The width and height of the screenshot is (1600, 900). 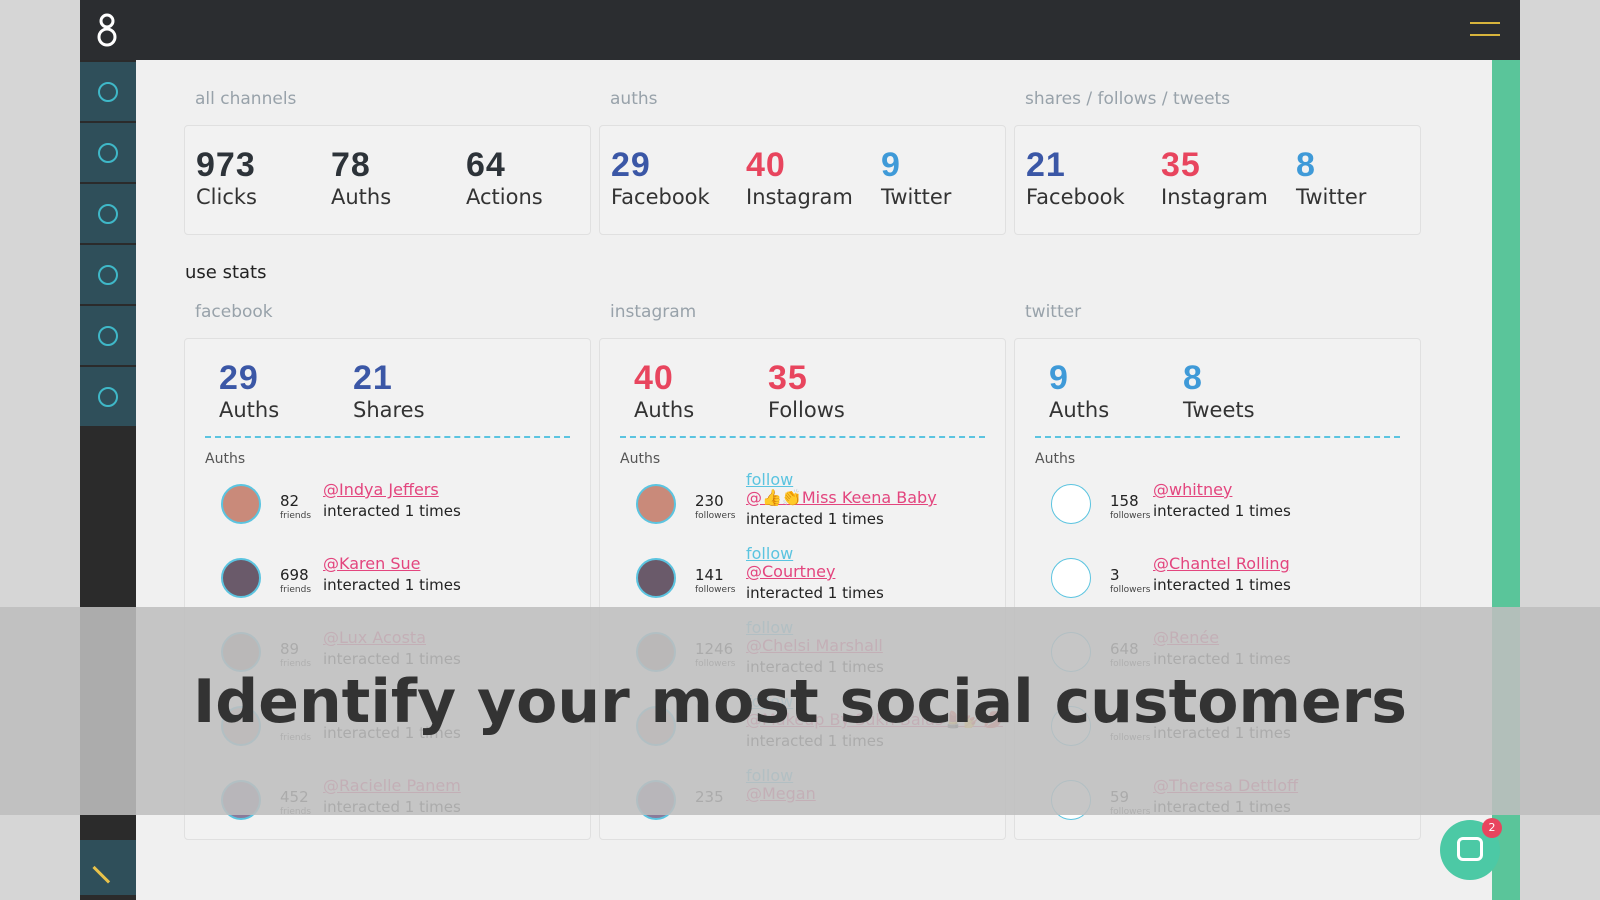 I want to click on overlay-text: Identify your most social customers, so click(x=799, y=702).